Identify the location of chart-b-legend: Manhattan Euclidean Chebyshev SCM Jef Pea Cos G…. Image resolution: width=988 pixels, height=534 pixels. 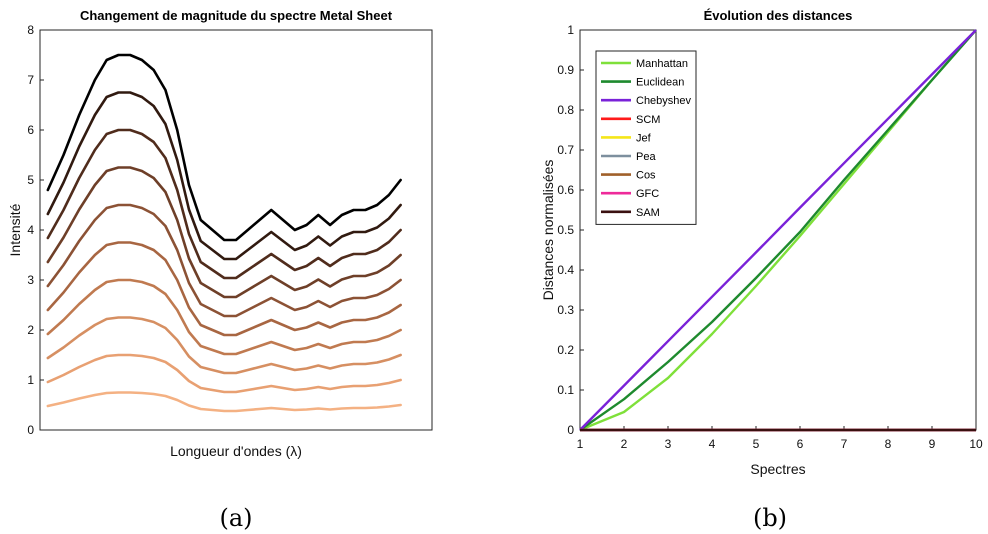
(646, 137).